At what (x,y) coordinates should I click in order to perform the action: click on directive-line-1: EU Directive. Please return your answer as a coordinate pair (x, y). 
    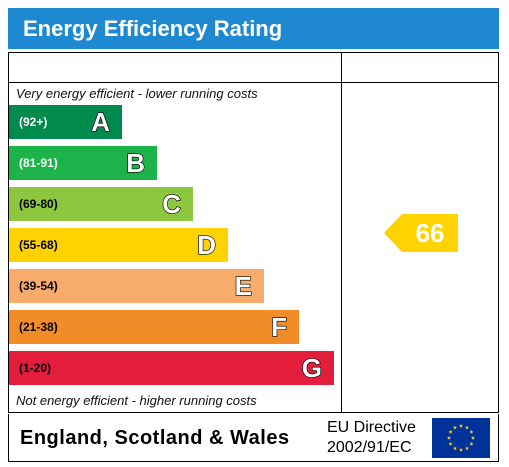
    Looking at the image, I should click on (371, 427).